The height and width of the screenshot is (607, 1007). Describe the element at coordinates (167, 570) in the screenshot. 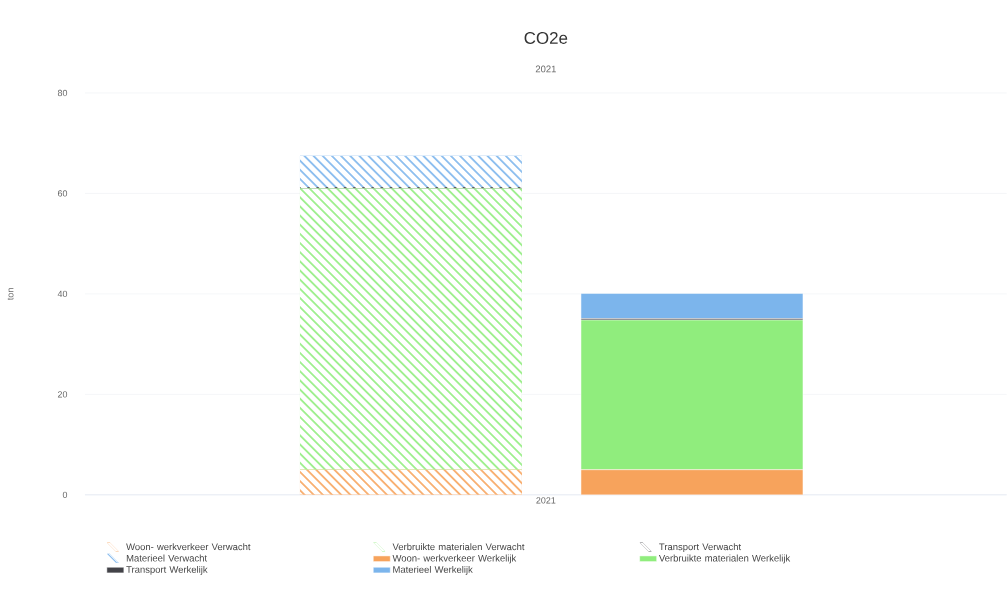

I see `legend-label: Transport Werkelijk` at that location.